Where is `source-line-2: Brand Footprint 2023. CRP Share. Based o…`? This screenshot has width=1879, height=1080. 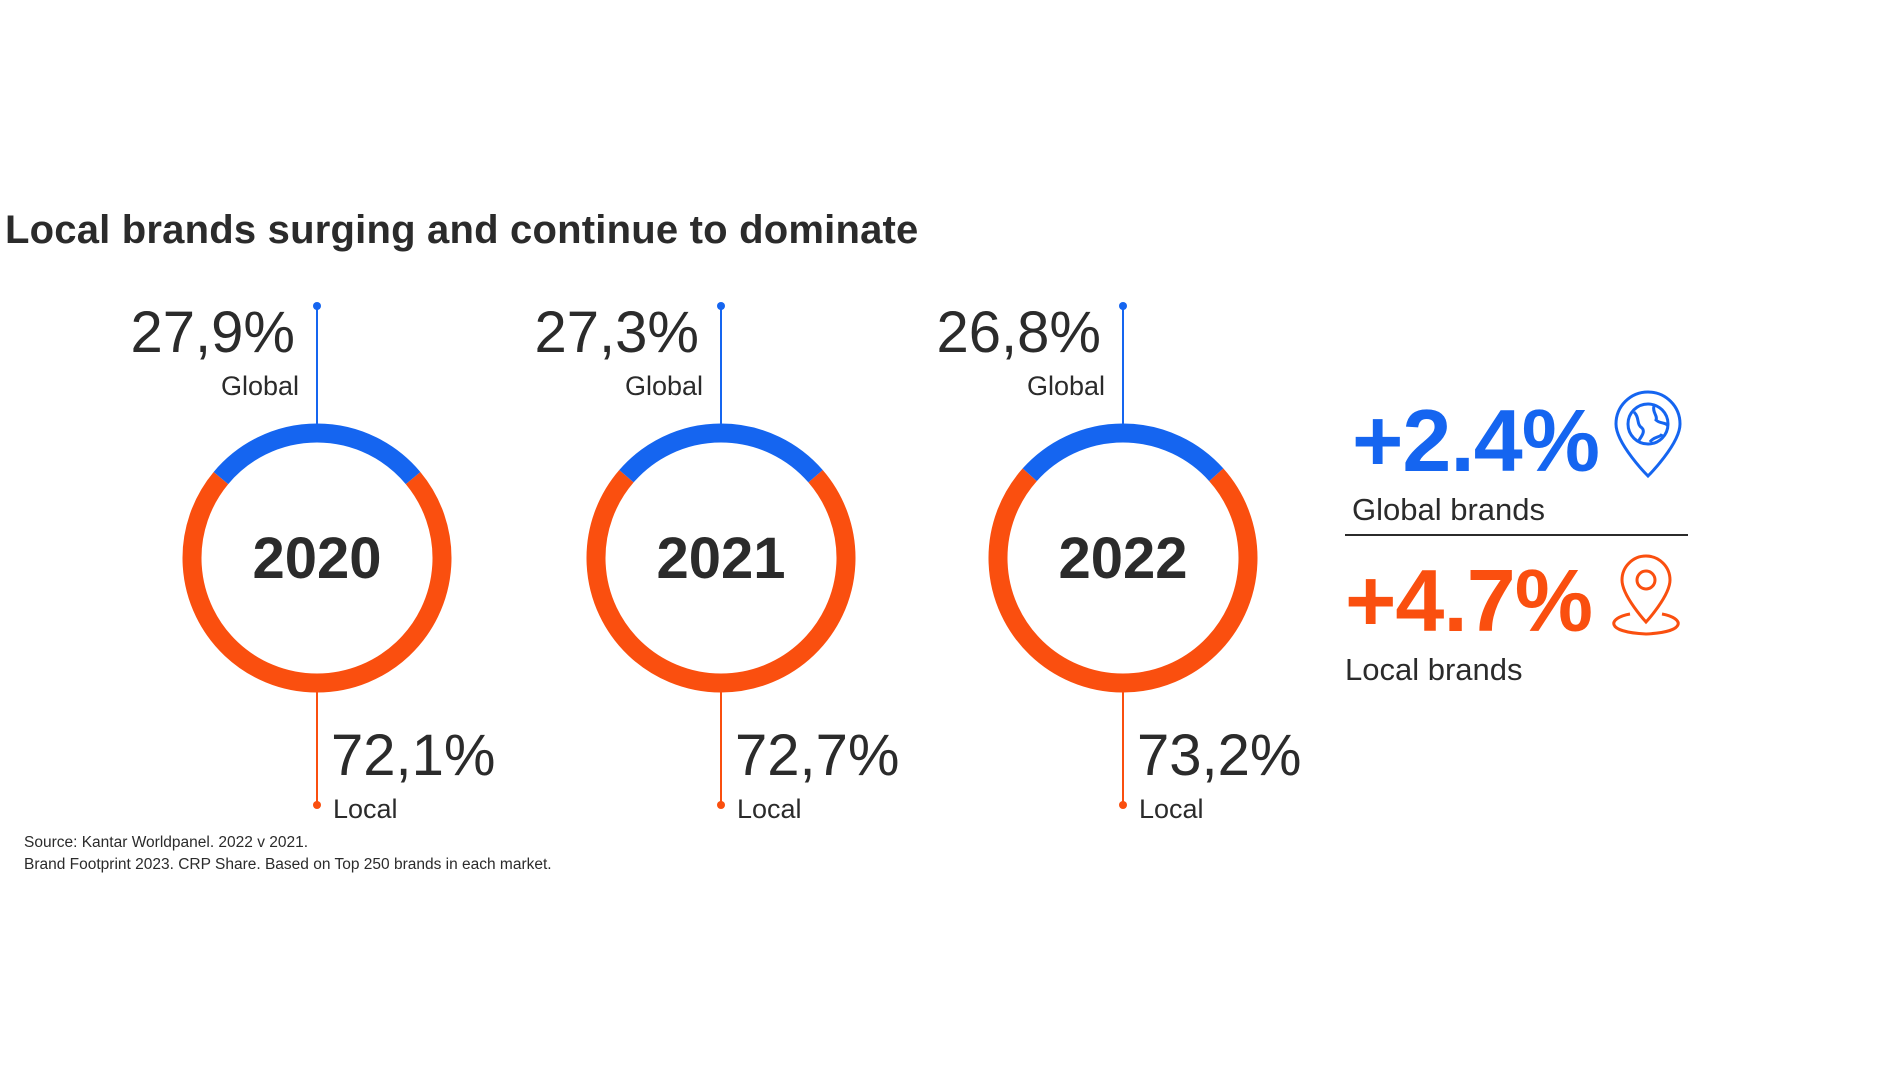 source-line-2: Brand Footprint 2023. CRP Share. Based o… is located at coordinates (288, 864).